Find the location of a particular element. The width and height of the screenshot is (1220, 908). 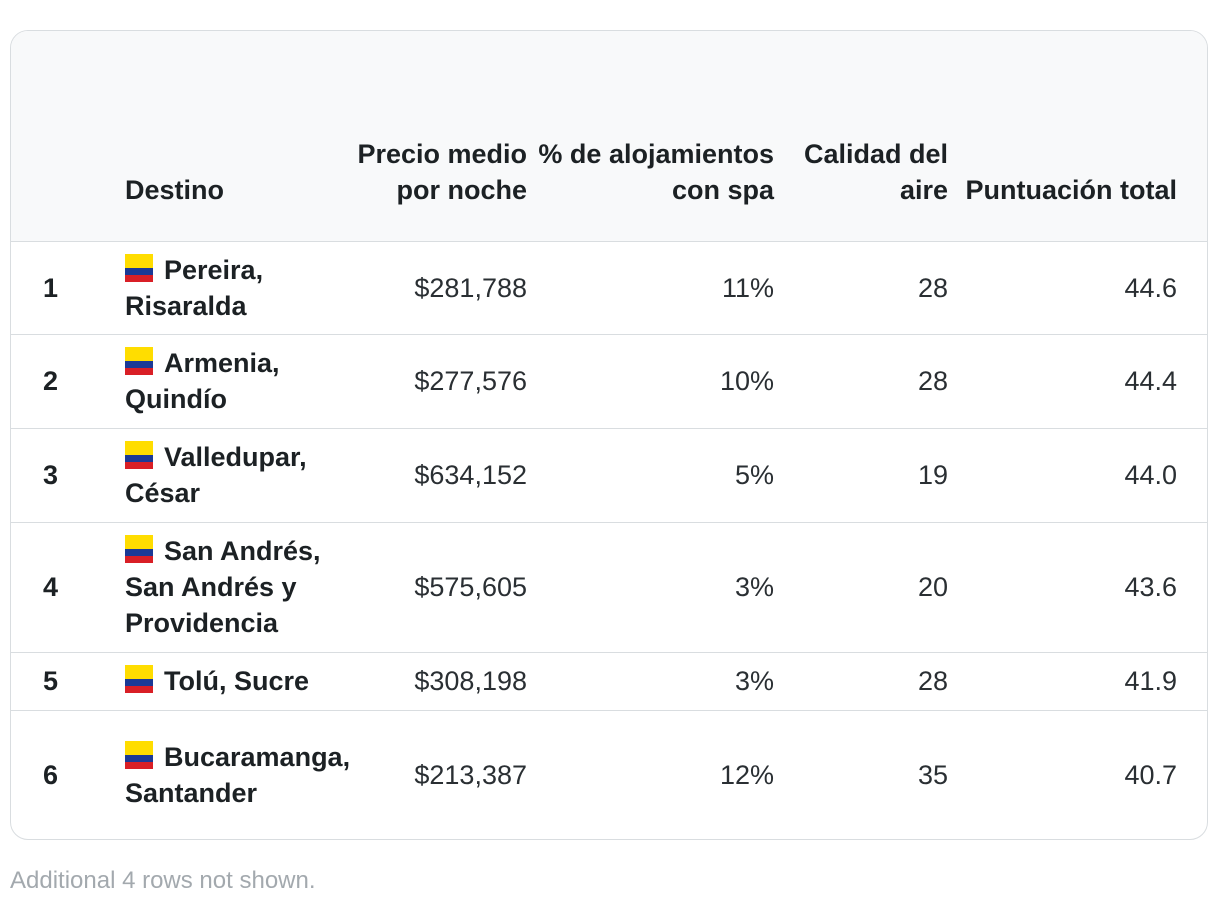

spa-cell: 11% is located at coordinates (747, 287).